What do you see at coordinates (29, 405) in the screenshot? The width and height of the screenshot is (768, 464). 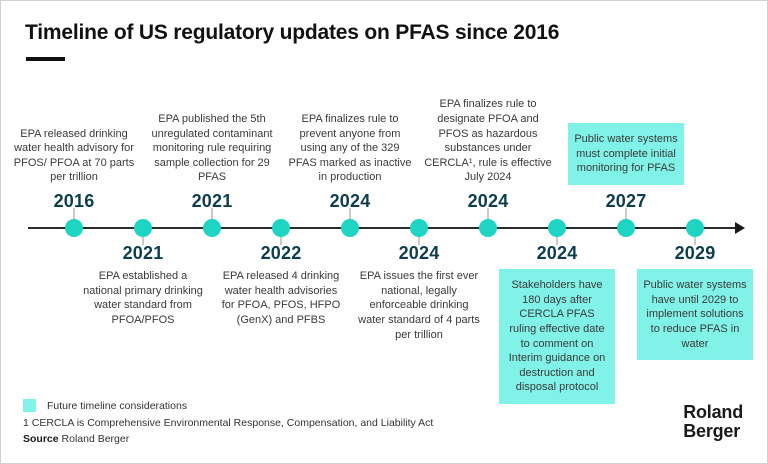 I see `legend-swatch-future` at bounding box center [29, 405].